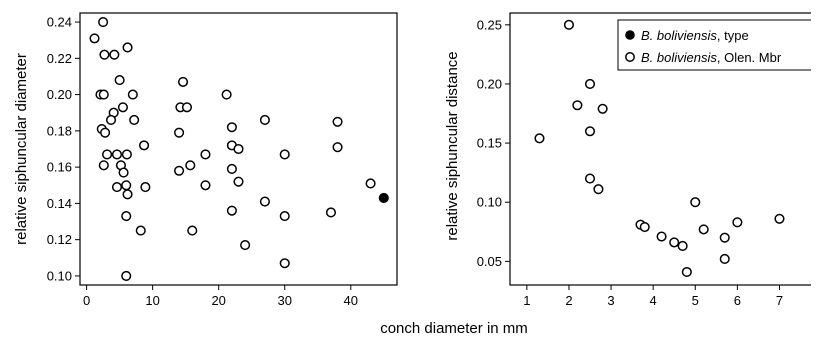 Image resolution: width=817 pixels, height=339 pixels. Describe the element at coordinates (86, 300) in the screenshot. I see `left-x-tick-label: 0` at that location.